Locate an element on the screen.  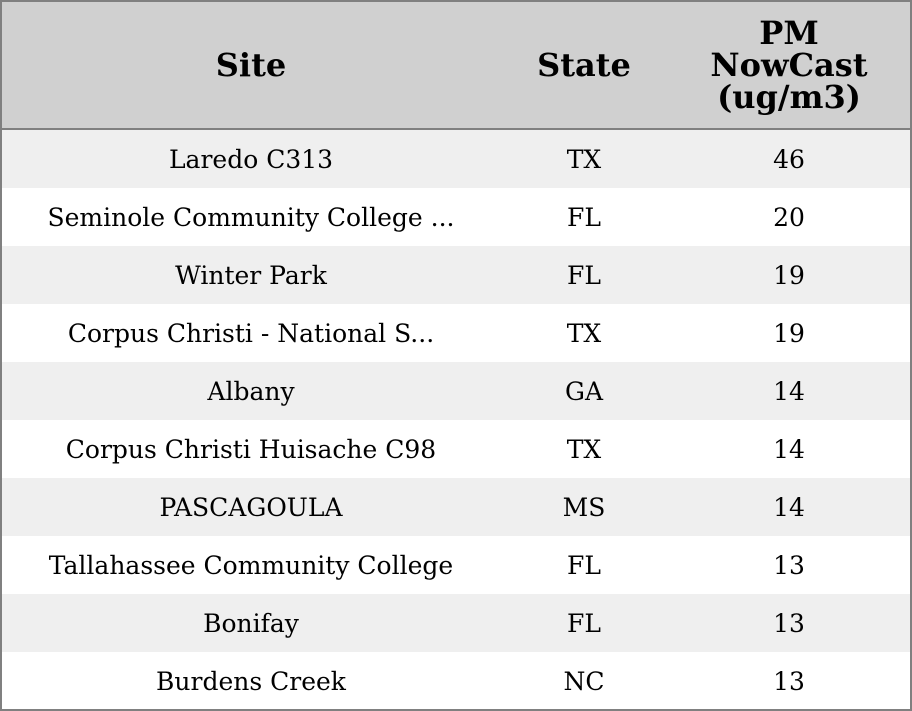
table-row: Corpus Christi - National S... TX 19 is located at coordinates (456, 333).